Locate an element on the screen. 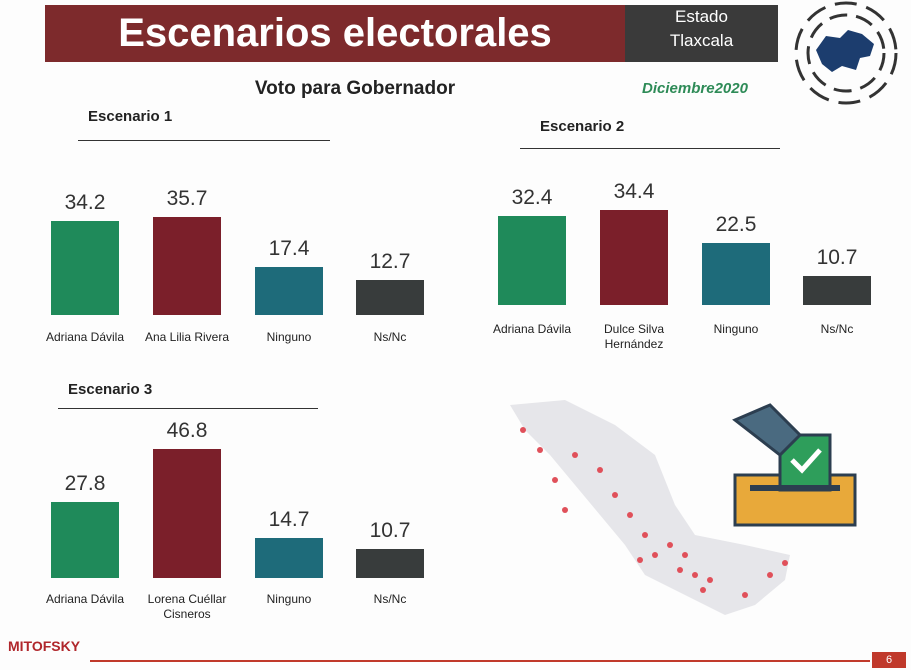 The image size is (911, 670). value-label: 27.8 is located at coordinates (85, 483).